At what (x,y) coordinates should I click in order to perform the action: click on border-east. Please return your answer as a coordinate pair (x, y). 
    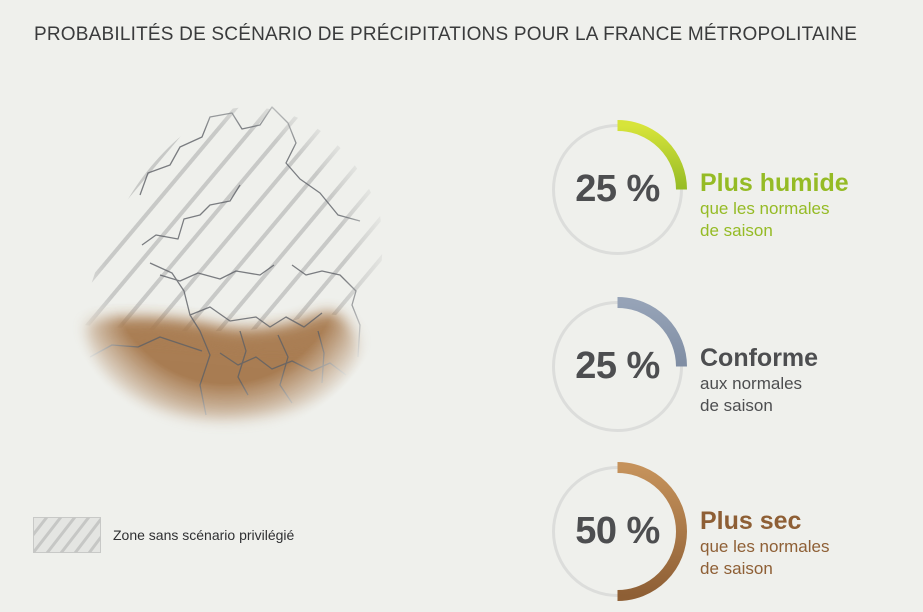
    Looking at the image, I should click on (326, 311).